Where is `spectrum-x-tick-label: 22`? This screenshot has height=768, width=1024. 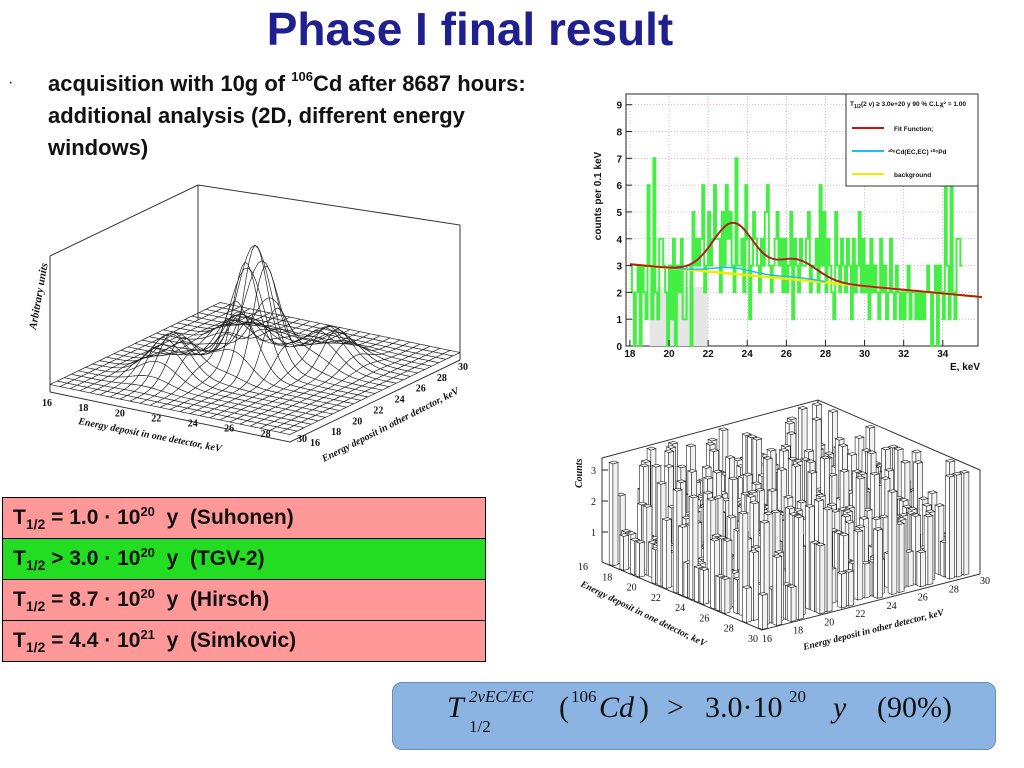
spectrum-x-tick-label: 22 is located at coordinates (709, 354).